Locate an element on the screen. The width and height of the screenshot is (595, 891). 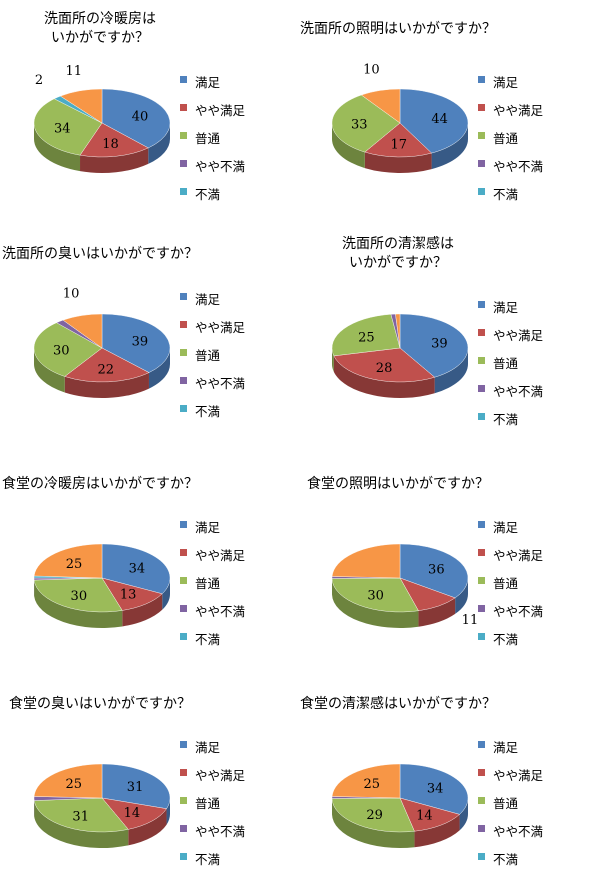
pie-data-label: 28 is located at coordinates (384, 368).